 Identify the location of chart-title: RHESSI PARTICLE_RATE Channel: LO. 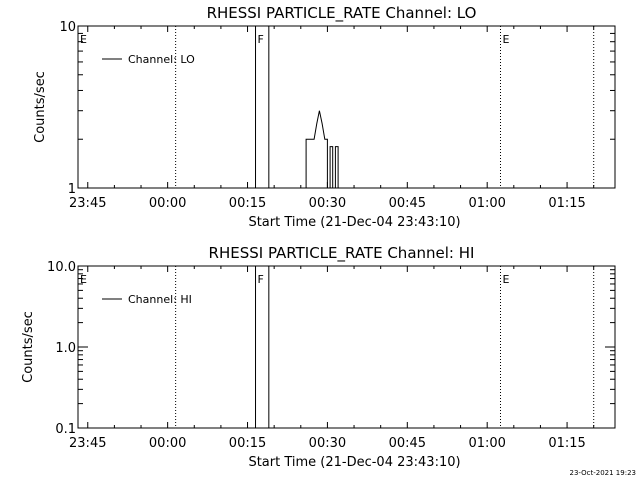
(342, 13).